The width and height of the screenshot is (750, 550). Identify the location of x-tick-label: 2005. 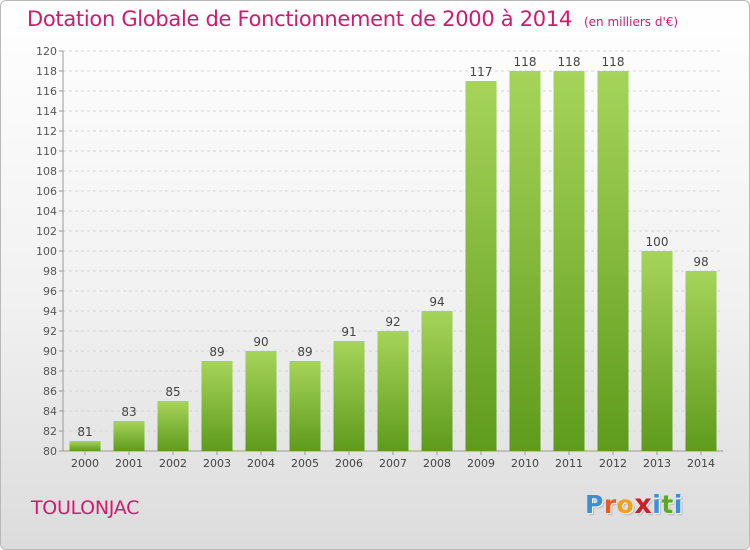
(305, 463).